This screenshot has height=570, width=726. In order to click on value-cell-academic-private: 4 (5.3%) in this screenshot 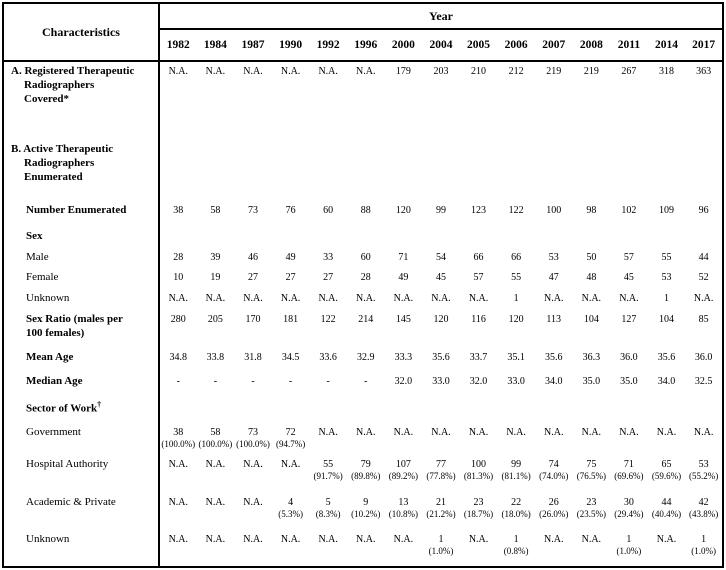, I will do `click(291, 511)`.